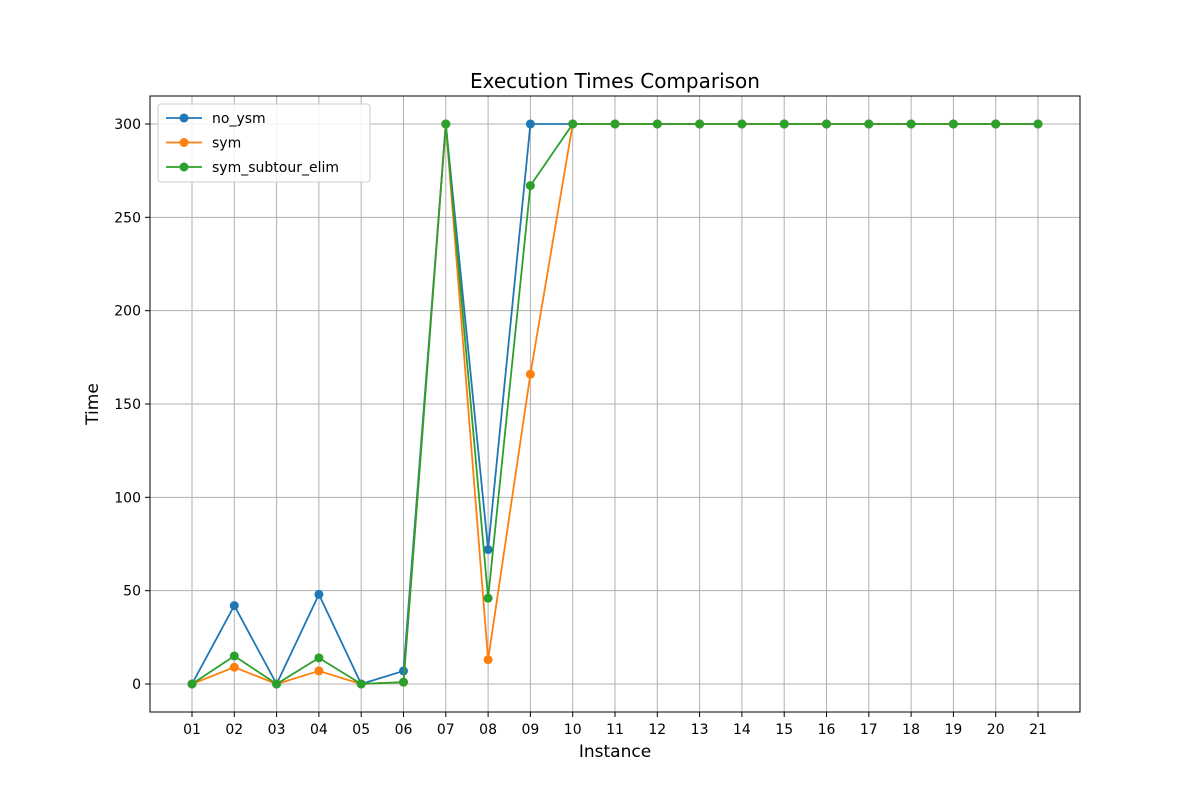  I want to click on x-tick-label: 20, so click(996, 730).